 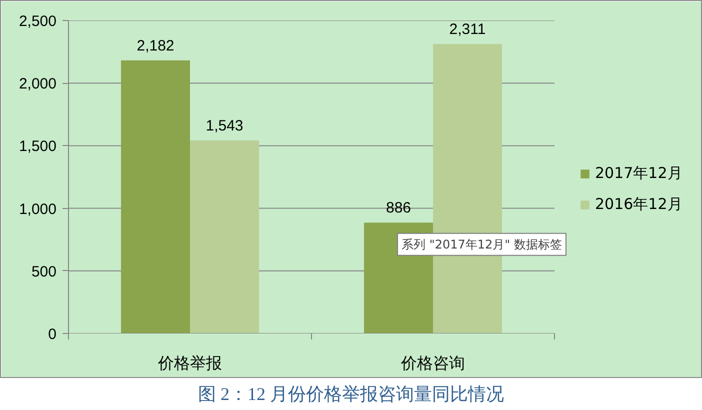 I want to click on data-label: 886, so click(x=399, y=208).